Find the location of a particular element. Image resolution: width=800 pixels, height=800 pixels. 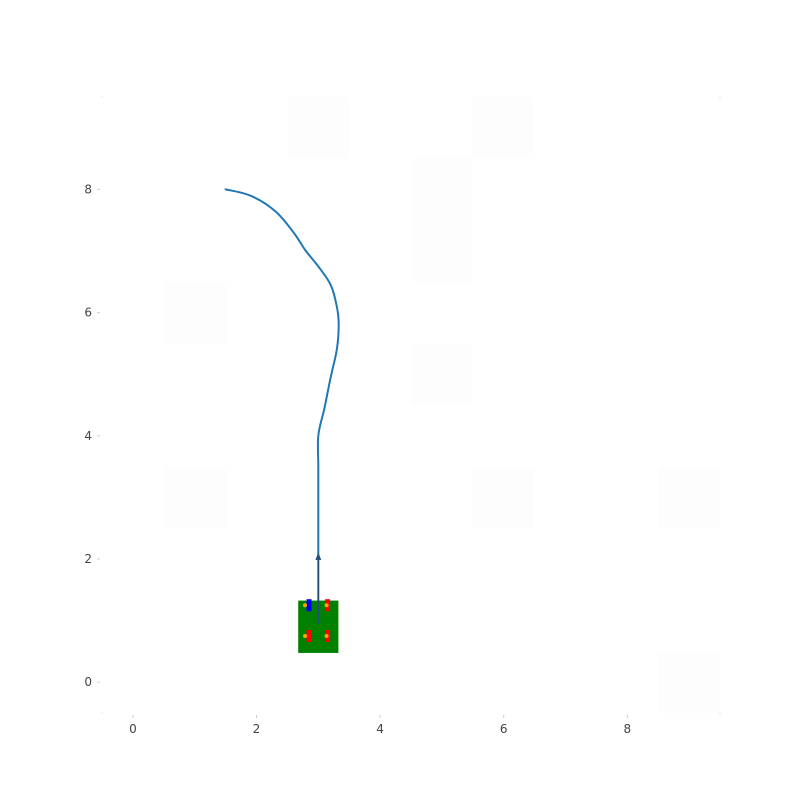

x-tick-label: 0 is located at coordinates (133, 729).